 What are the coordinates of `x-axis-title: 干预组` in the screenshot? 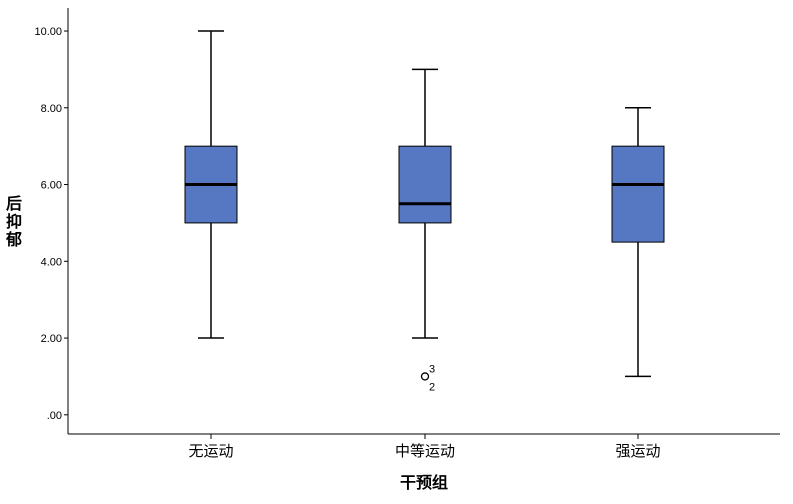 It's located at (424, 482).